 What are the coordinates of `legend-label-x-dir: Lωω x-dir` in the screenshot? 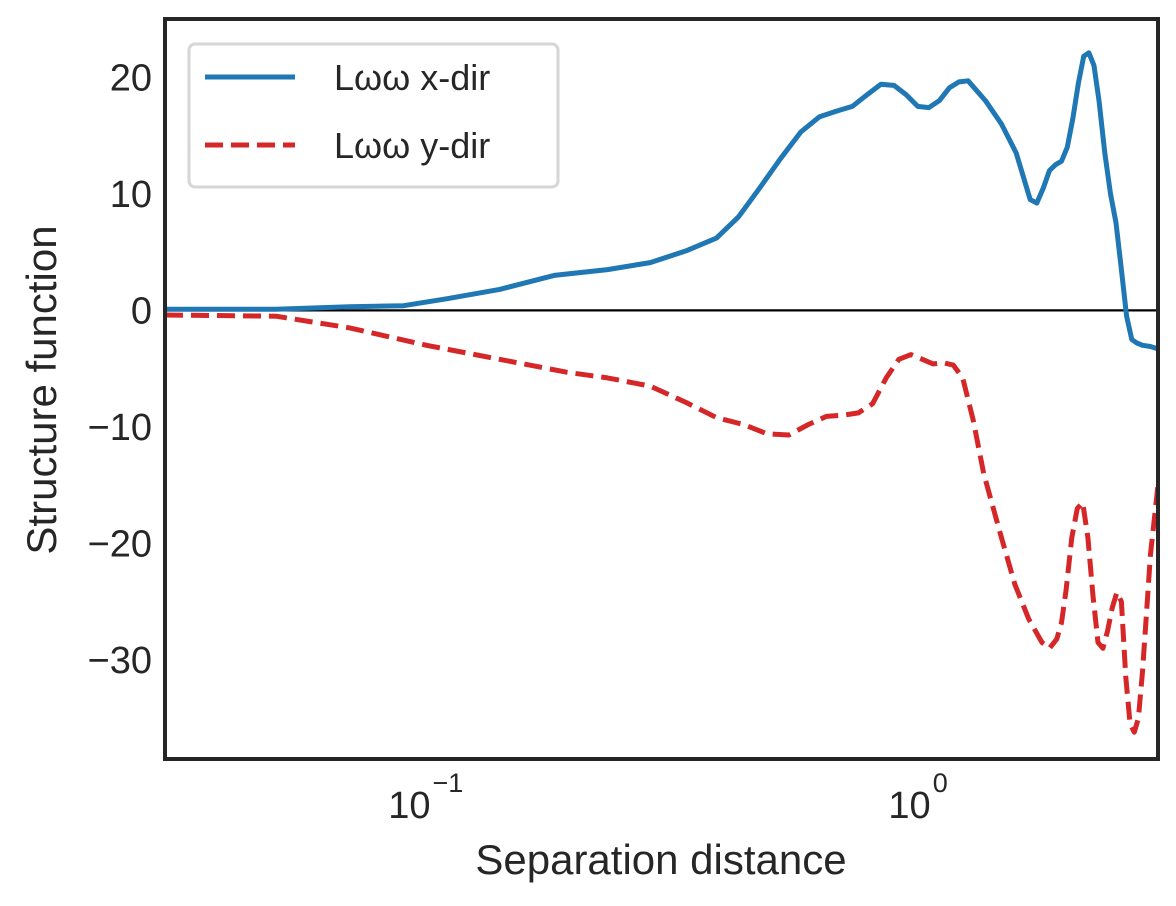 It's located at (412, 77).